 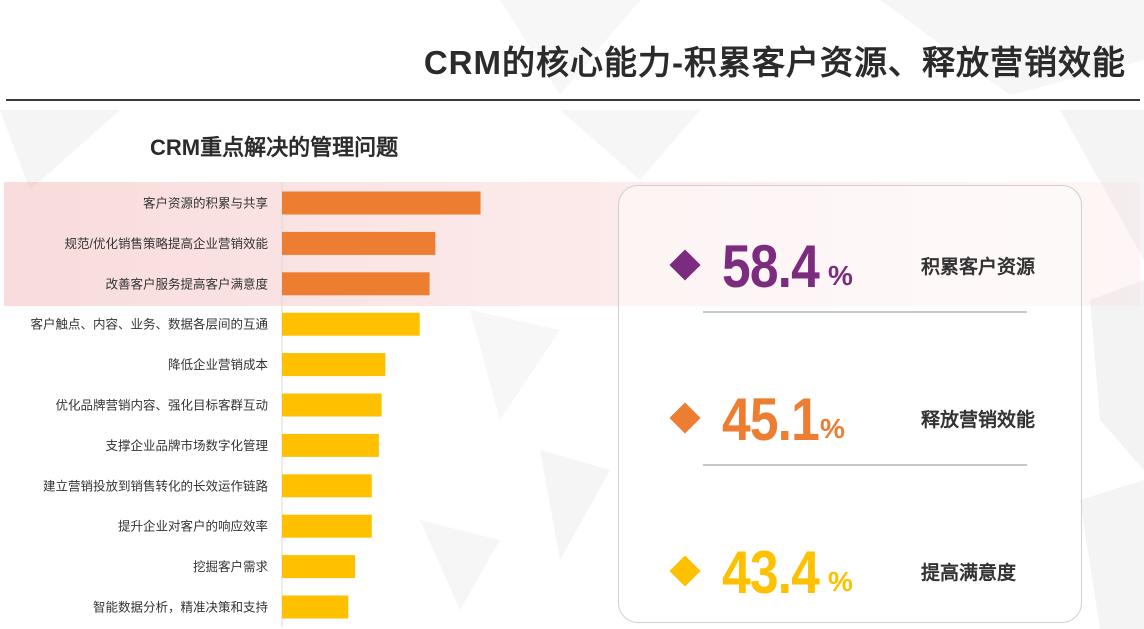 I want to click on category-label: 智能数据分析，精准决策和支持, so click(x=180, y=607).